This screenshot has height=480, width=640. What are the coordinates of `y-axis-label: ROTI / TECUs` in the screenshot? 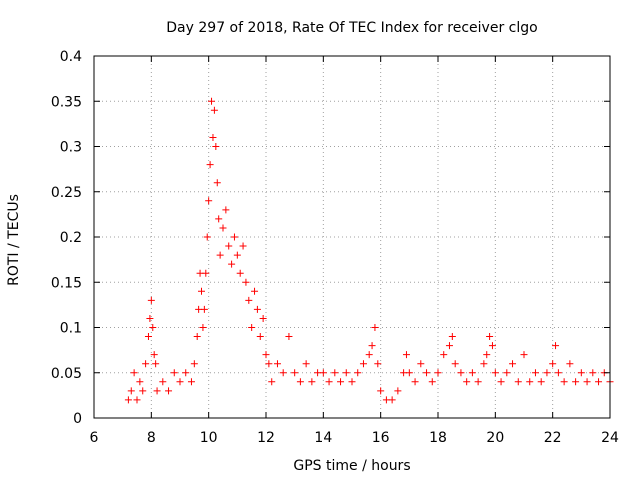 It's located at (14, 240).